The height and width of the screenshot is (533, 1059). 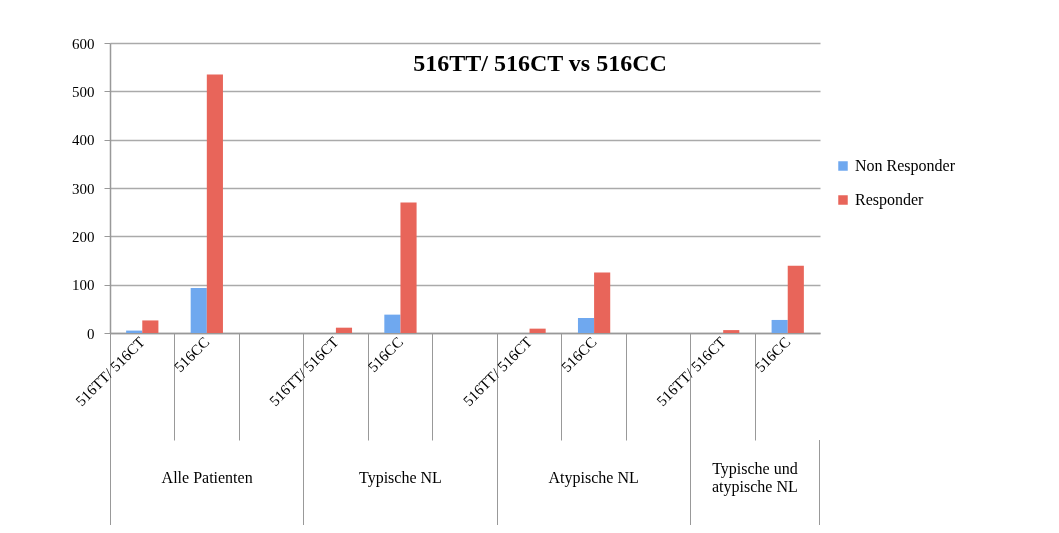 What do you see at coordinates (83, 285) in the screenshot?
I see `y-tick-label: 100` at bounding box center [83, 285].